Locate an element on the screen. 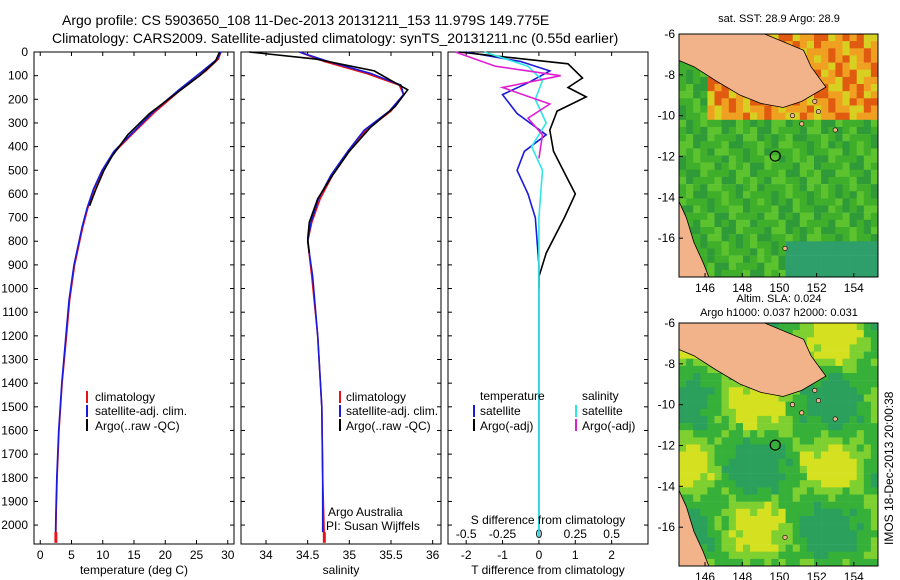 Image resolution: width=900 pixels, height=580 pixels. x-tick-label: 0 is located at coordinates (40, 555).